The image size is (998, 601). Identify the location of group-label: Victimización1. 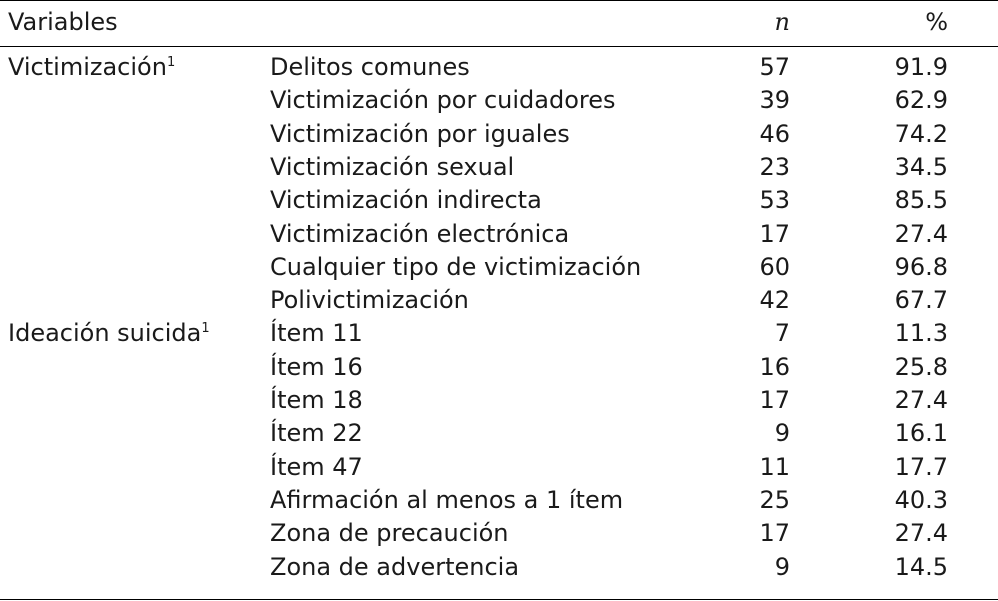
(91, 67).